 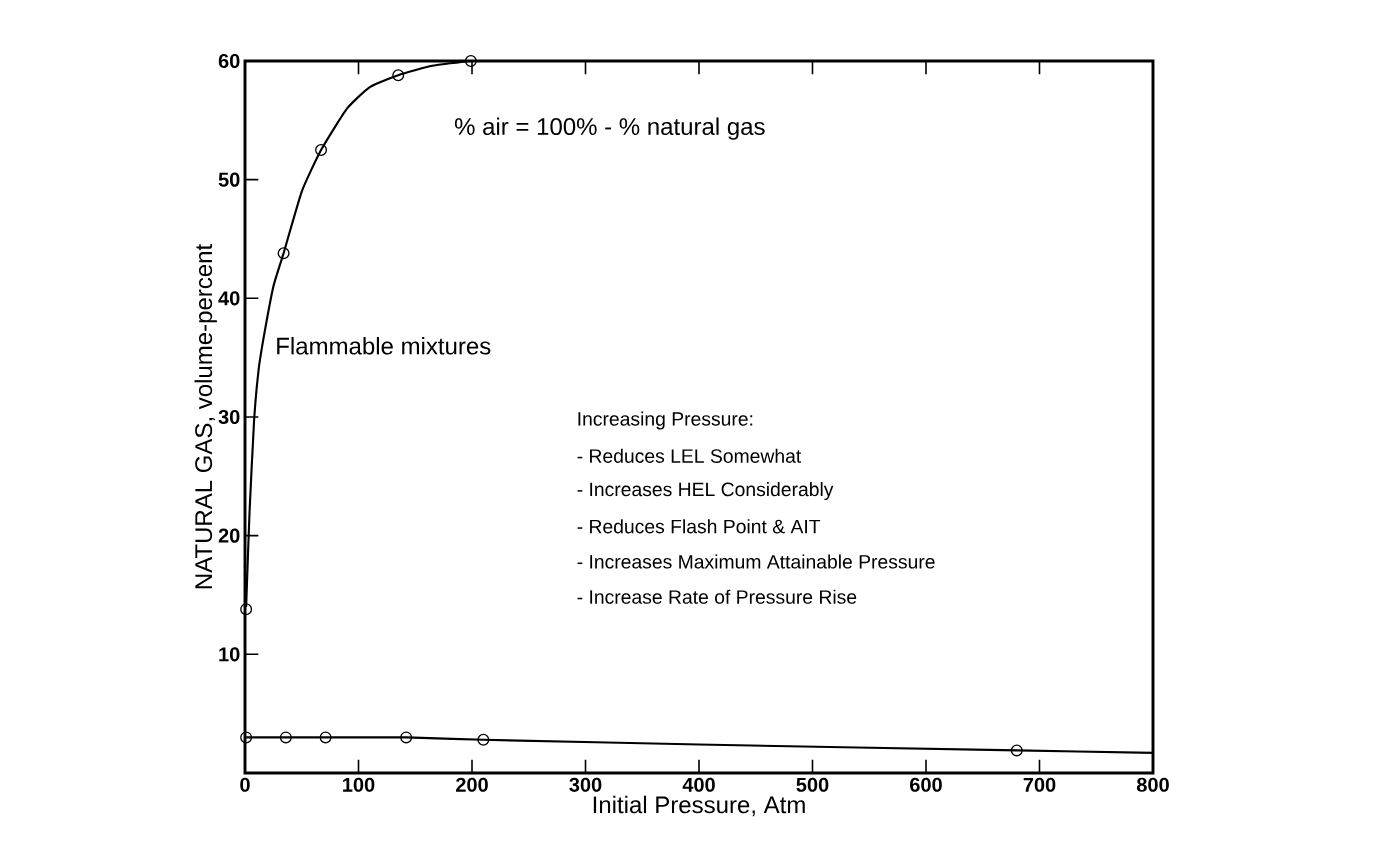 I want to click on x-tick-label: 600, so click(x=926, y=784).